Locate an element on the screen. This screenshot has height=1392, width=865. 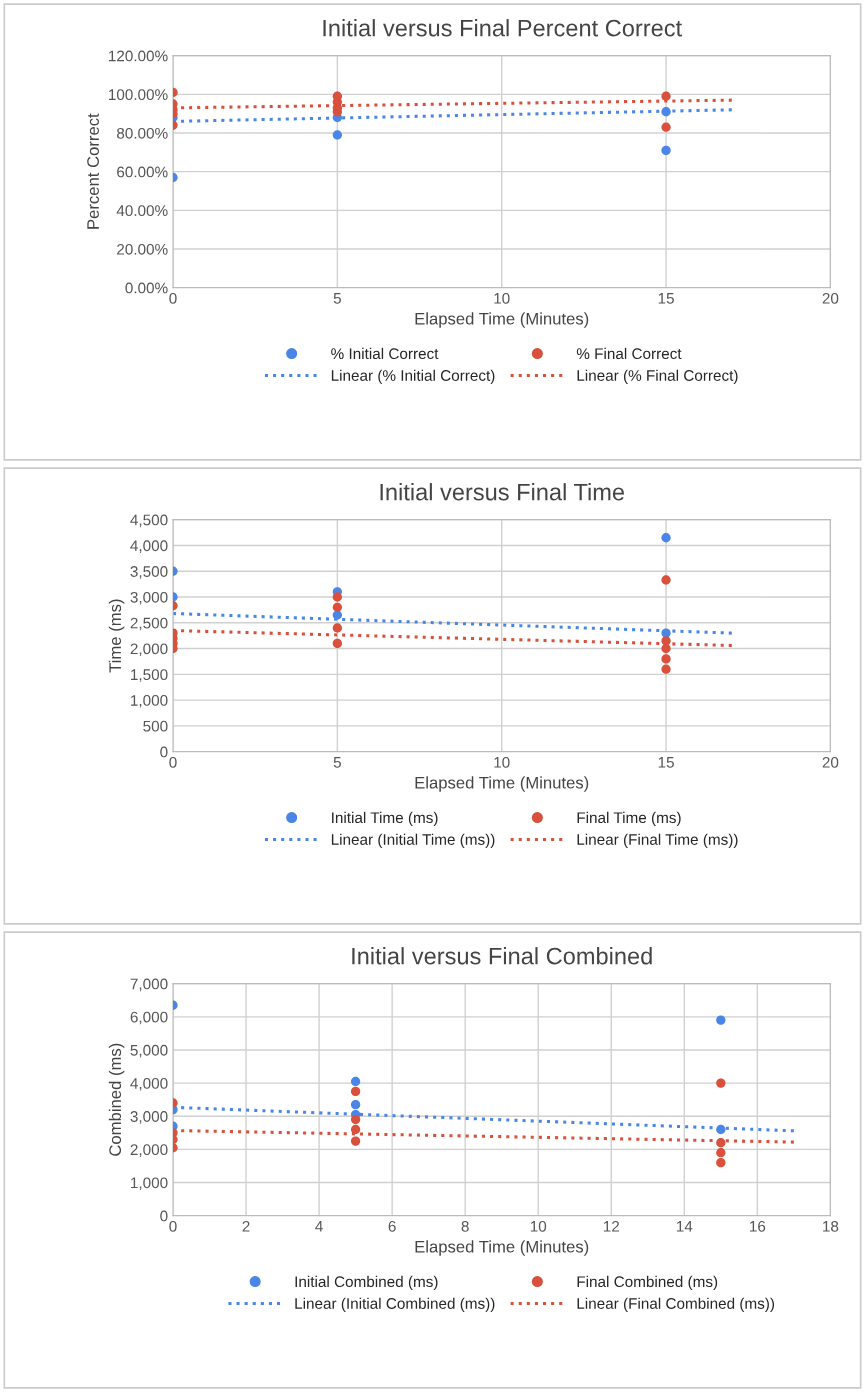
y-tick-label: 40.00% is located at coordinates (142, 211).